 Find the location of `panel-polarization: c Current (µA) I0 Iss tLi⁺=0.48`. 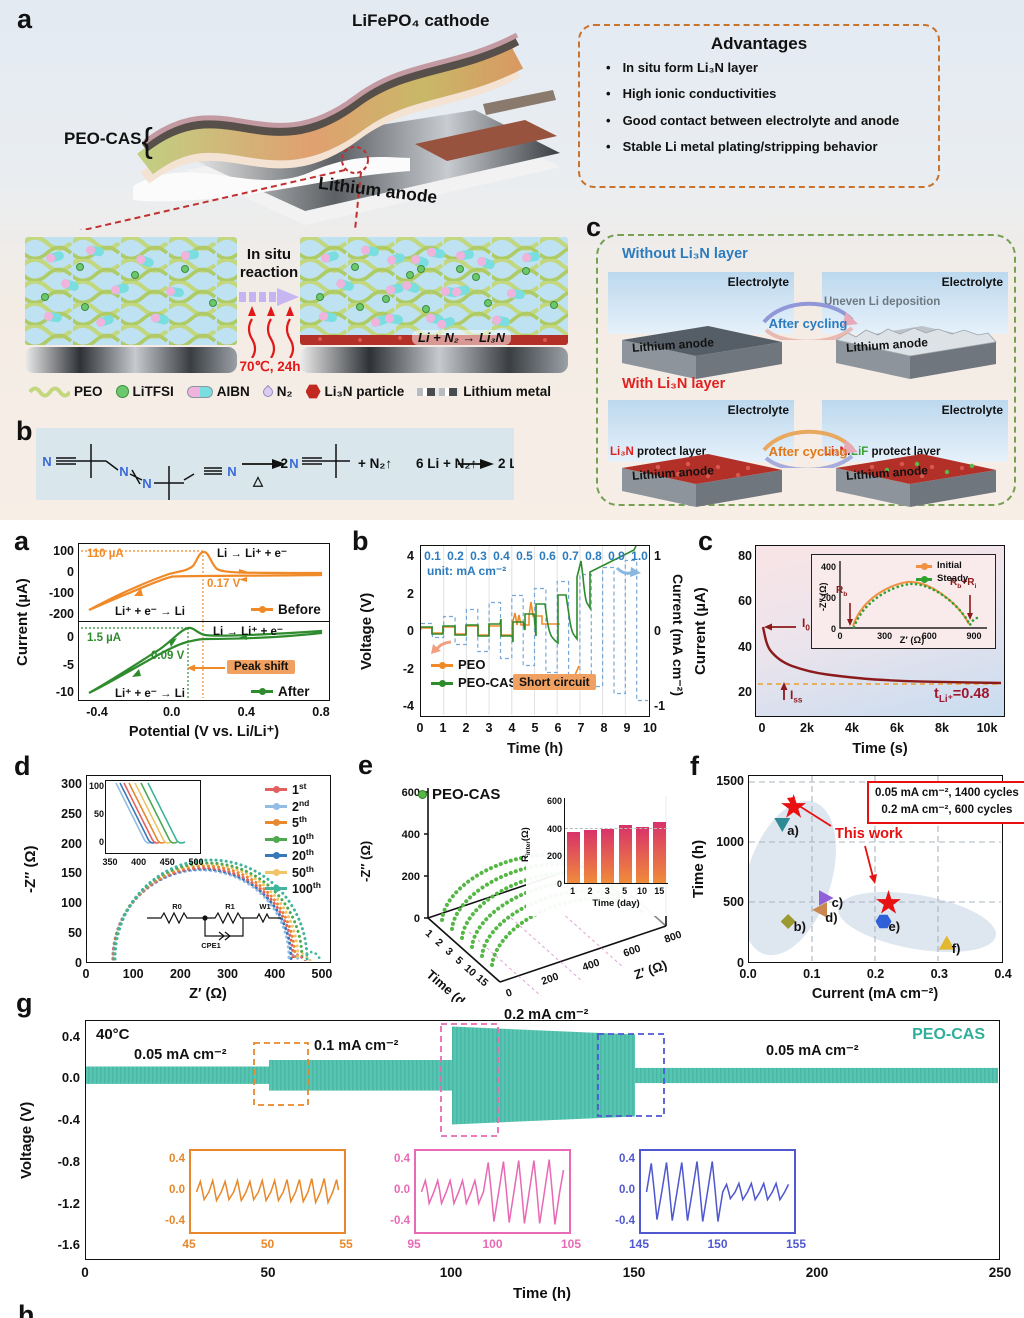

panel-polarization: c Current (µA) I0 Iss tLi⁺=0.48 is located at coordinates (857, 645).